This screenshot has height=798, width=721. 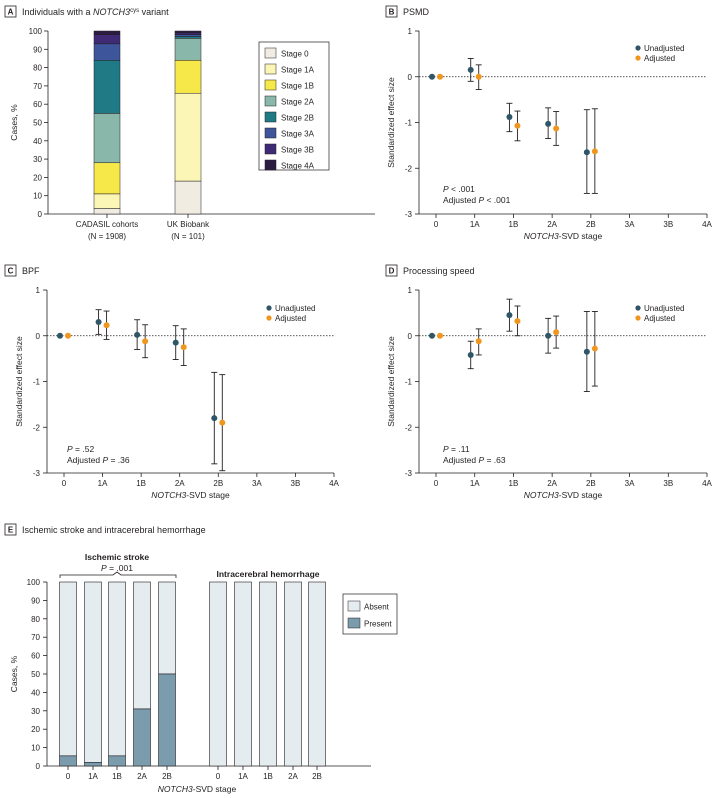 I want to click on panel-d-letter: D, so click(x=392, y=271).